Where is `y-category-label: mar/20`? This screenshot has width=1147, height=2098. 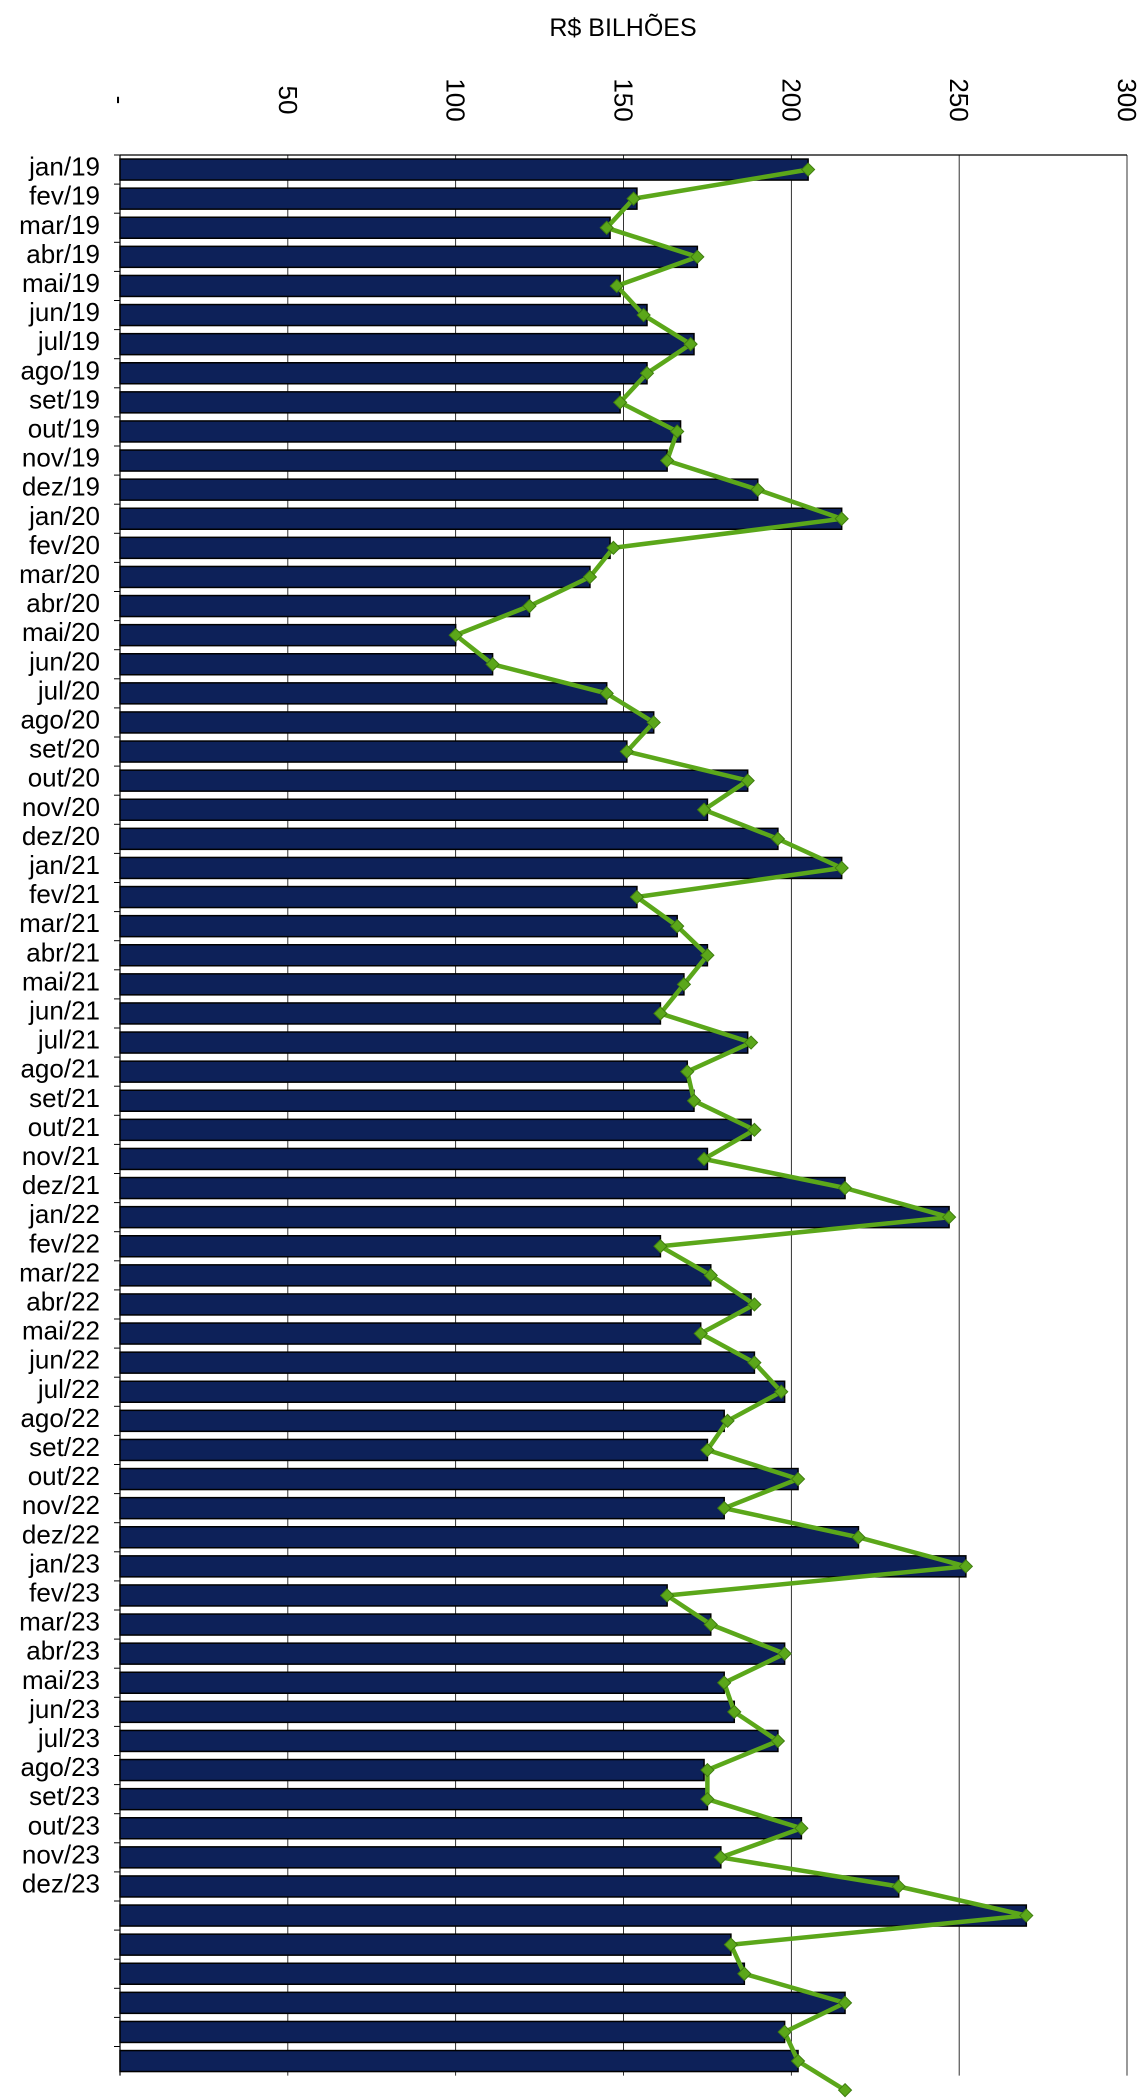
y-category-label: mar/20 is located at coordinates (59, 574).